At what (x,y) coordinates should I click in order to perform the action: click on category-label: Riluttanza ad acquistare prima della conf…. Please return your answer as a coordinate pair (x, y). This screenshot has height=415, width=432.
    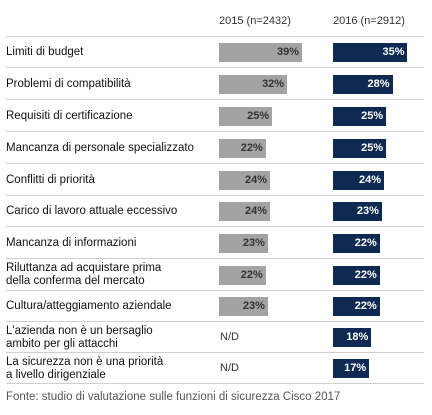
    Looking at the image, I should click on (84, 274).